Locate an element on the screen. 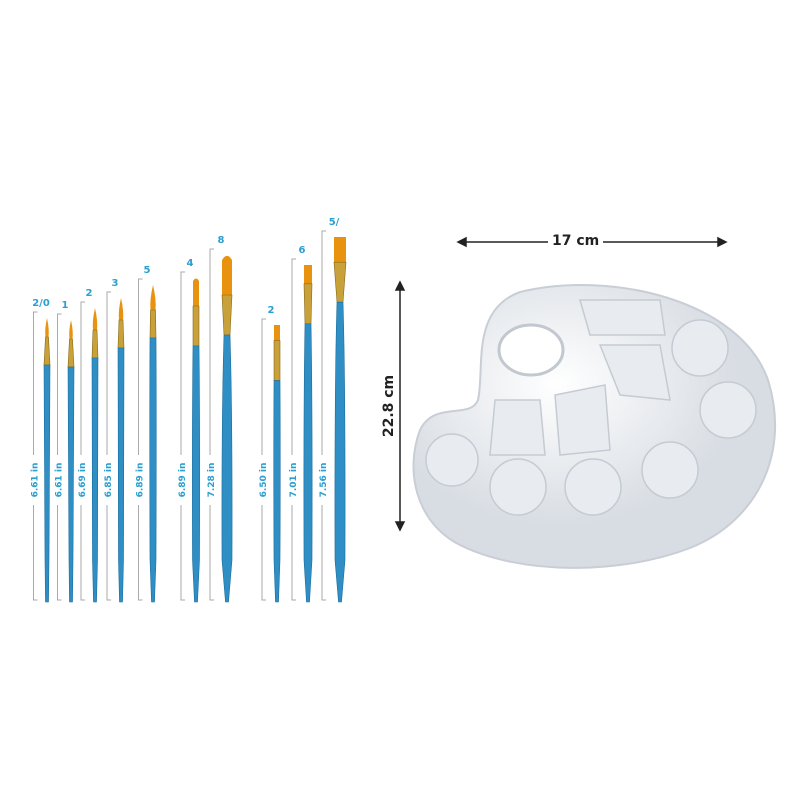 This screenshot has width=800, height=800. brush-size-label: 2/0 is located at coordinates (41, 303).